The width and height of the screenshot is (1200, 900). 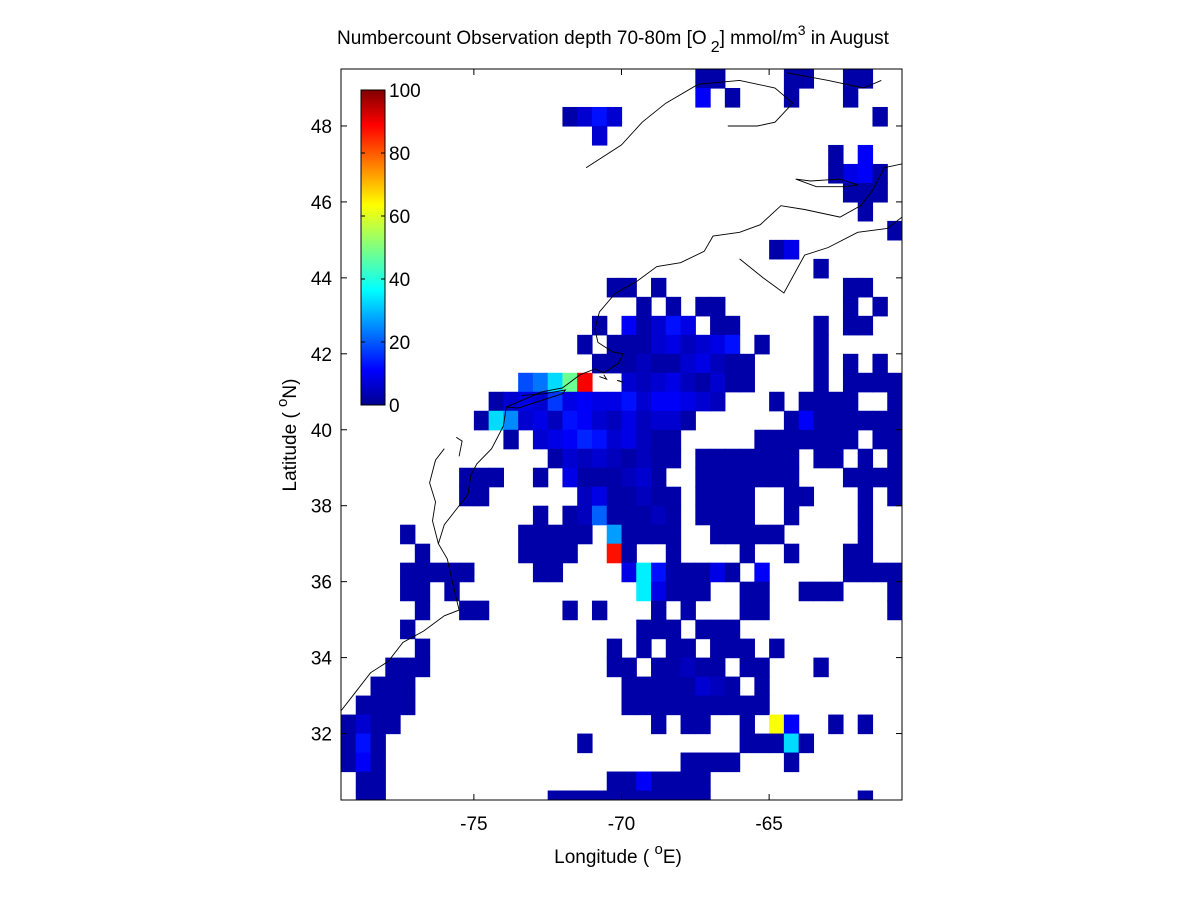 What do you see at coordinates (322, 279) in the screenshot?
I see `y-tick-label: 44` at bounding box center [322, 279].